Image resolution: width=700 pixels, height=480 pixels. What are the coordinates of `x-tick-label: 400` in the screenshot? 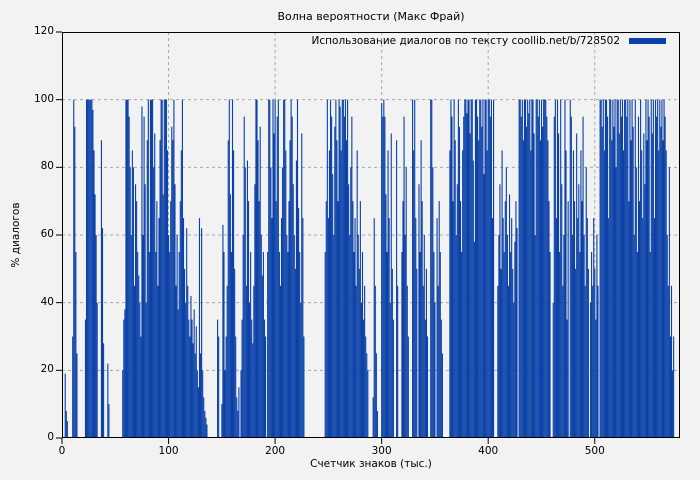 It's located at (488, 451).